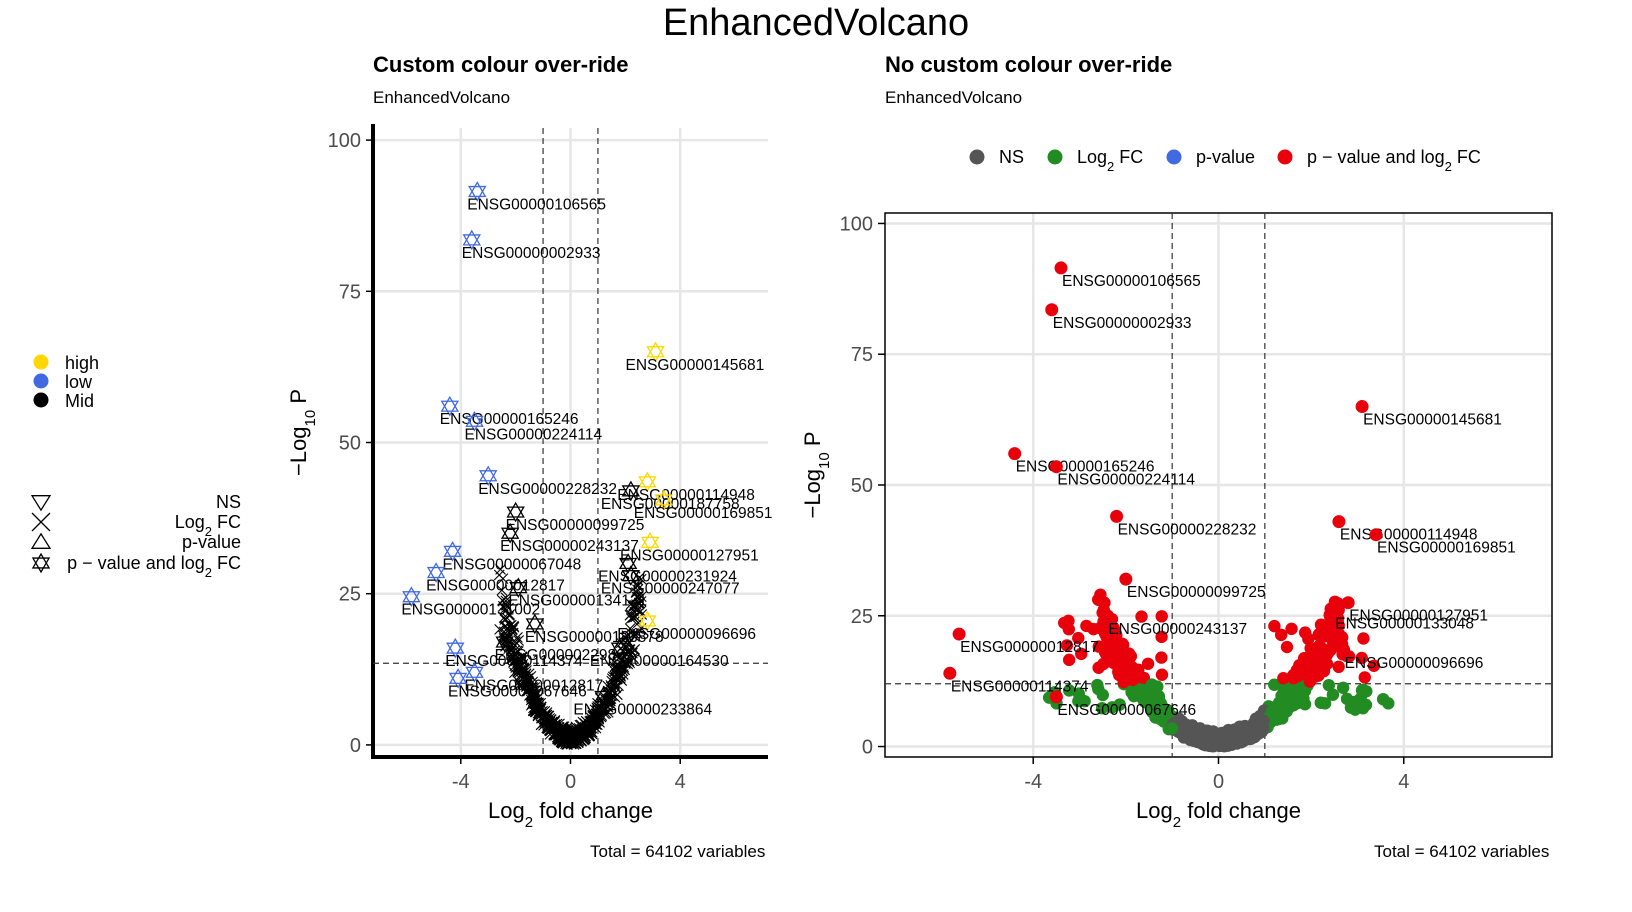 This screenshot has height=912, width=1632. I want to click on right-point-label: ENSG00000106565, so click(1131, 281).